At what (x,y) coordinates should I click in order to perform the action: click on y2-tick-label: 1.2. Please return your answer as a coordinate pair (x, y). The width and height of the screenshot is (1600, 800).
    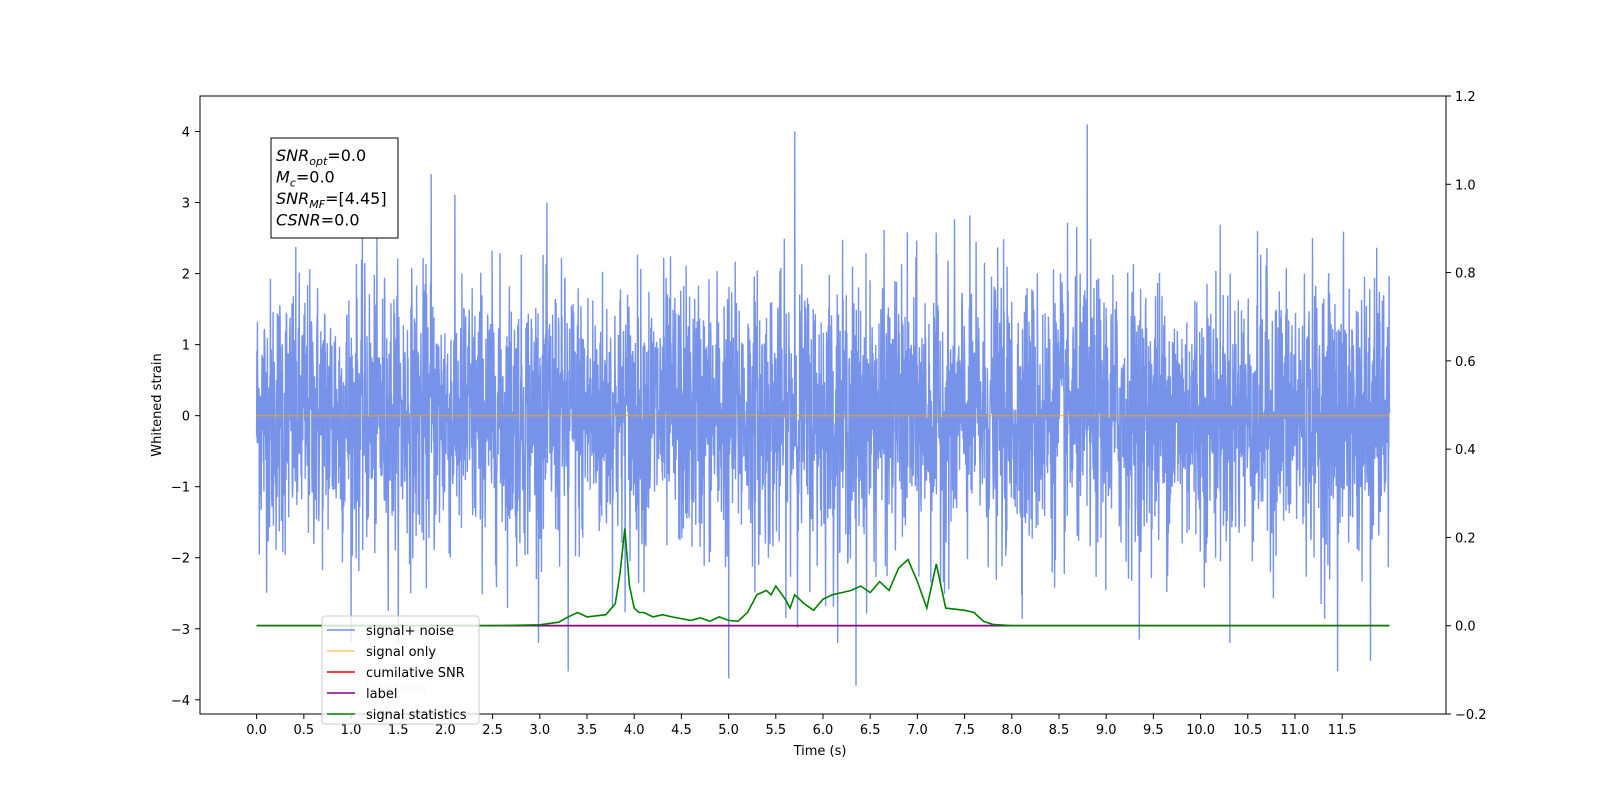
    Looking at the image, I should click on (1465, 97).